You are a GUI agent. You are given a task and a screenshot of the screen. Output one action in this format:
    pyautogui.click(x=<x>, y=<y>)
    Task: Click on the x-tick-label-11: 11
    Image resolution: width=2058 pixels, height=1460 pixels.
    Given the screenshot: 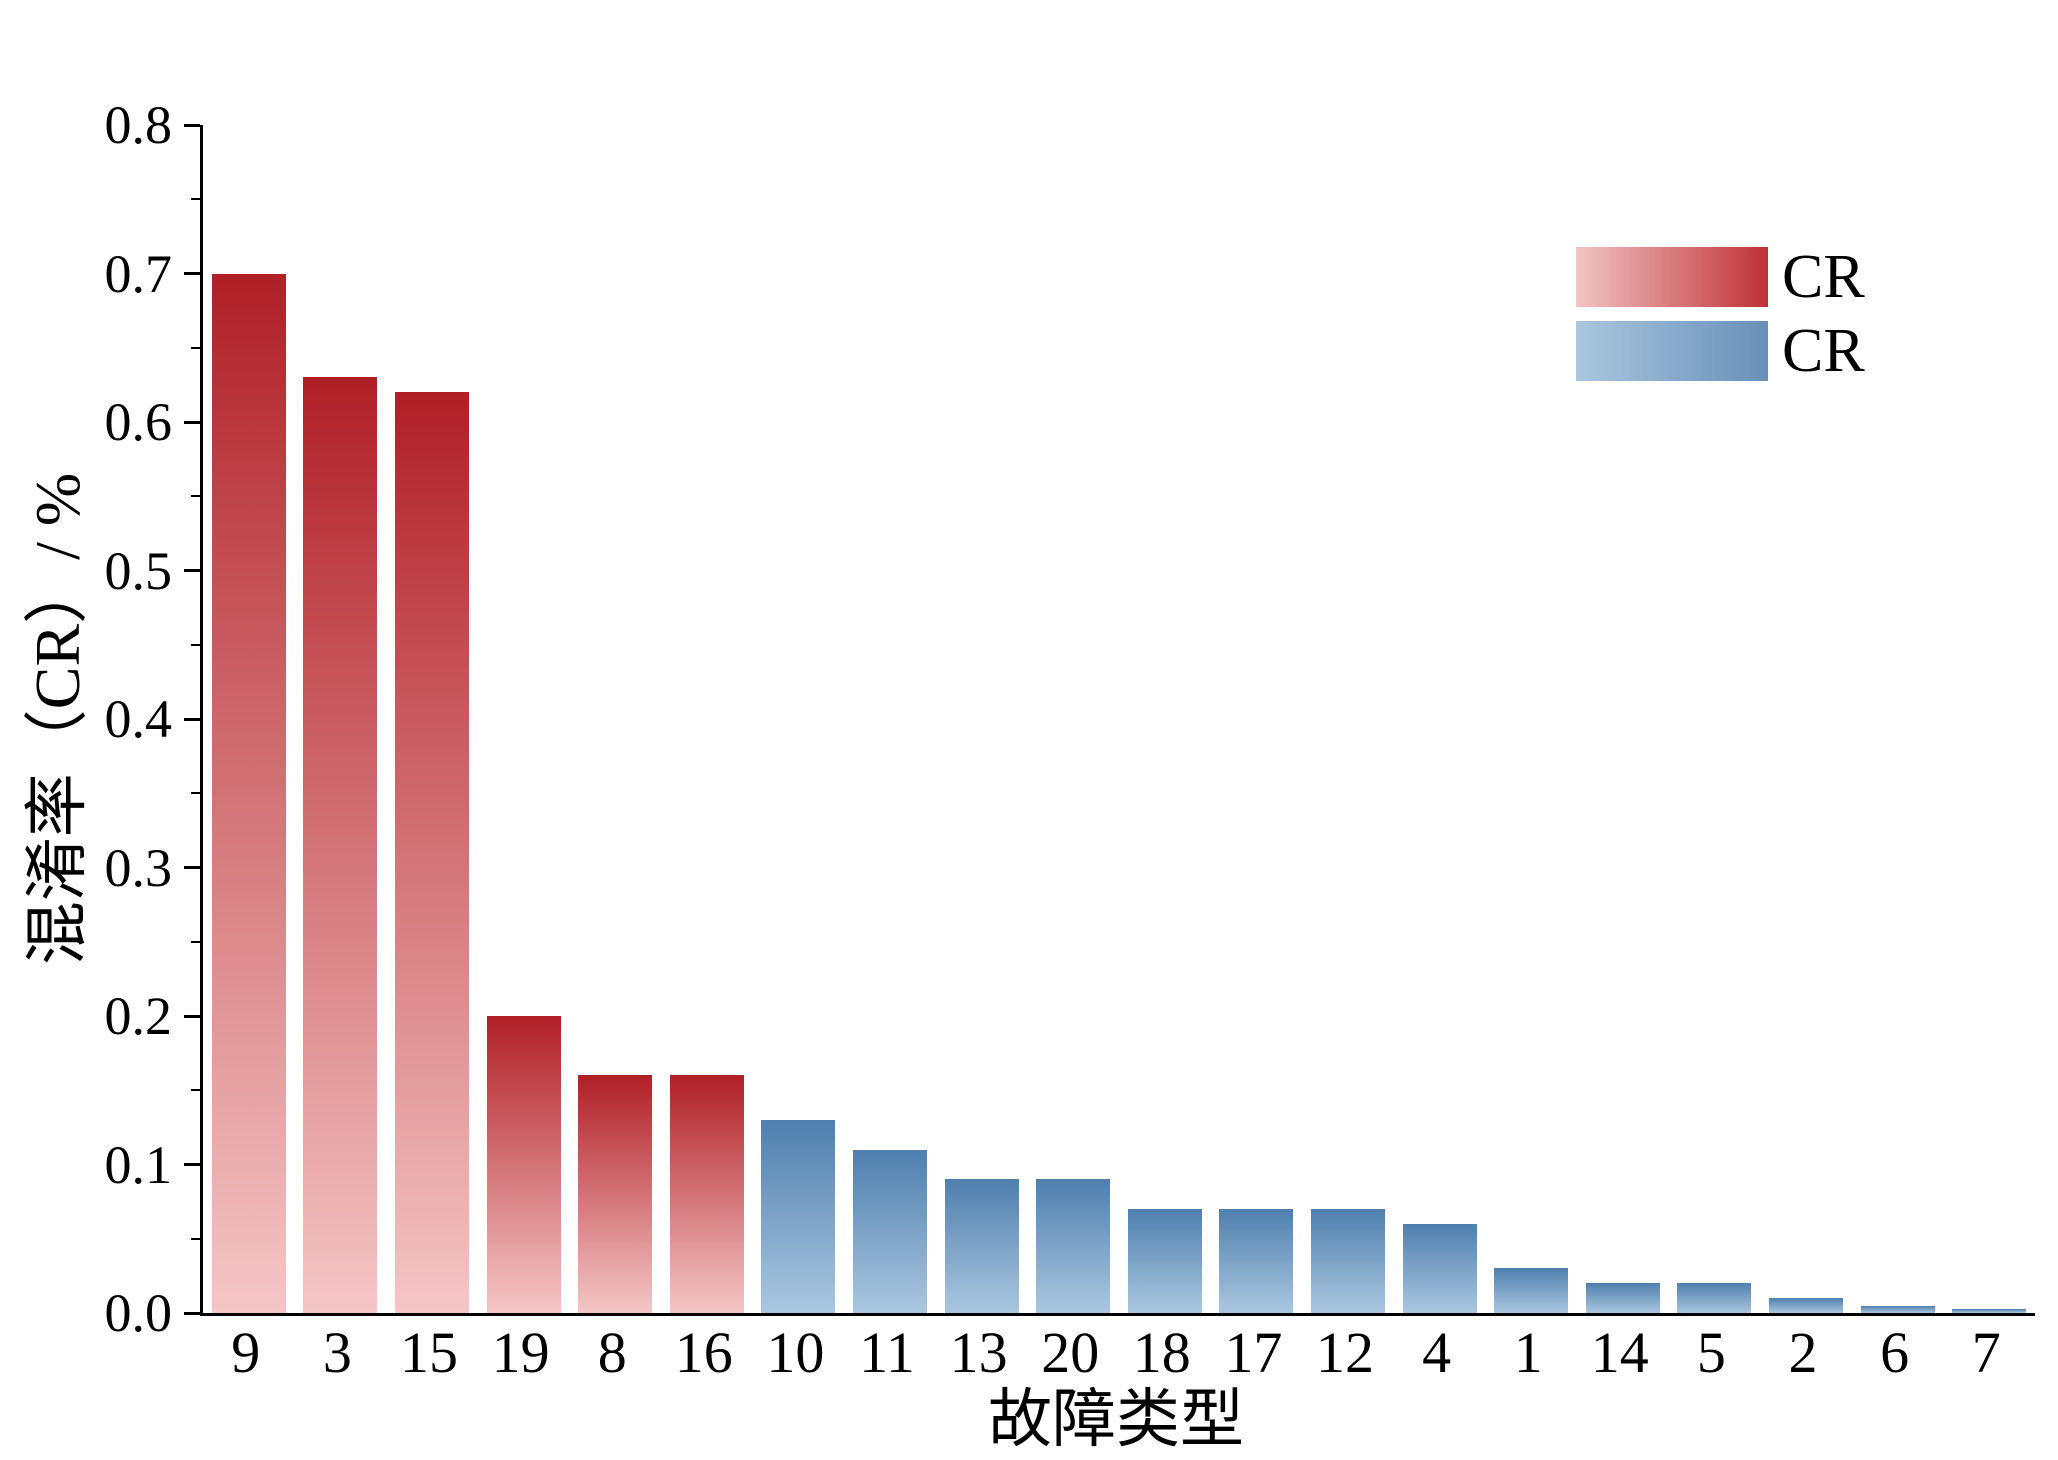 What is the action you would take?
    pyautogui.click(x=887, y=1352)
    